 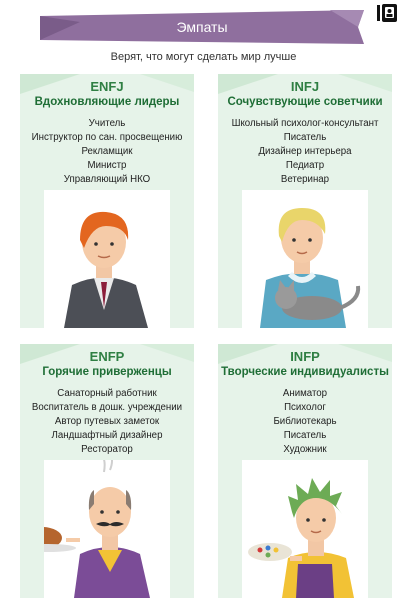 I want to click on job-item: Ландшафтный дизайнер, so click(x=107, y=435).